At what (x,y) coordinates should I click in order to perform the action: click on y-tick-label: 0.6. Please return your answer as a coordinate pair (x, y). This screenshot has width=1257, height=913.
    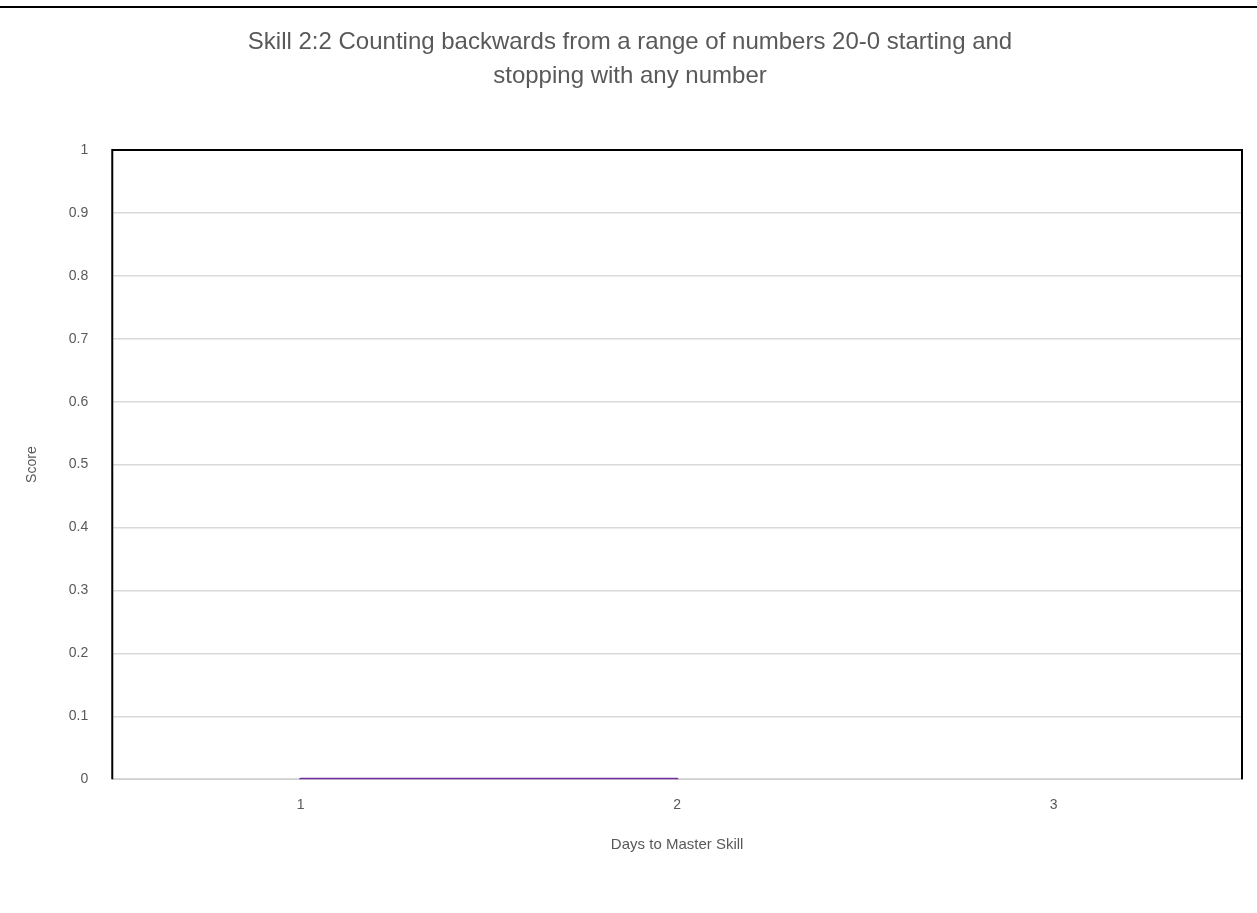
    Looking at the image, I should click on (78, 400).